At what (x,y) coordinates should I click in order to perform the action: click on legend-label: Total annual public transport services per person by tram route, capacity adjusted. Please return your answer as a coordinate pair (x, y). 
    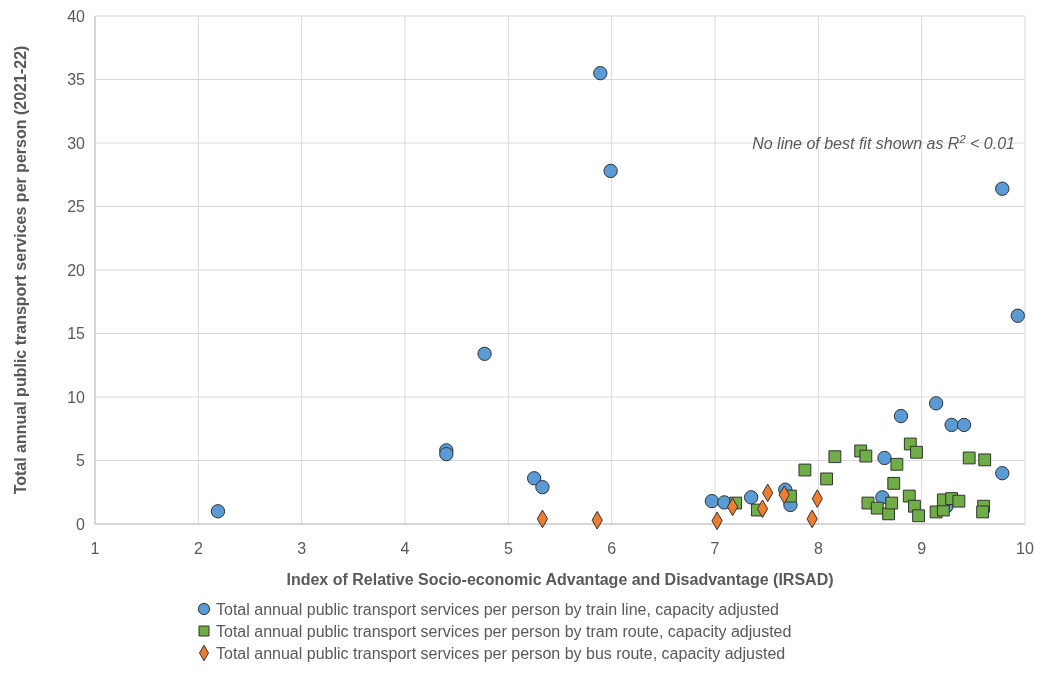
    Looking at the image, I should click on (504, 631).